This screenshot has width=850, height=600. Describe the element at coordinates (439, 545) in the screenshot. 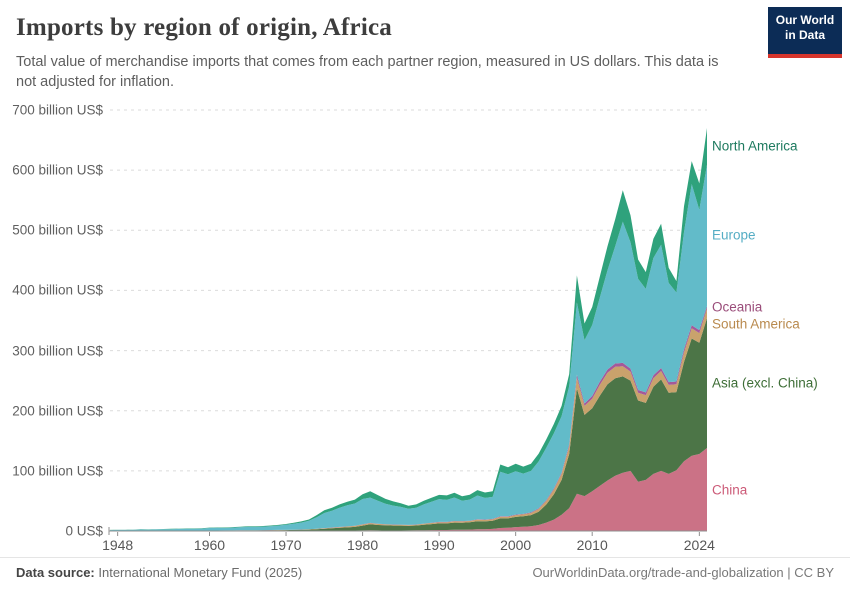

I see `x-tick-label-1990: 1990` at that location.